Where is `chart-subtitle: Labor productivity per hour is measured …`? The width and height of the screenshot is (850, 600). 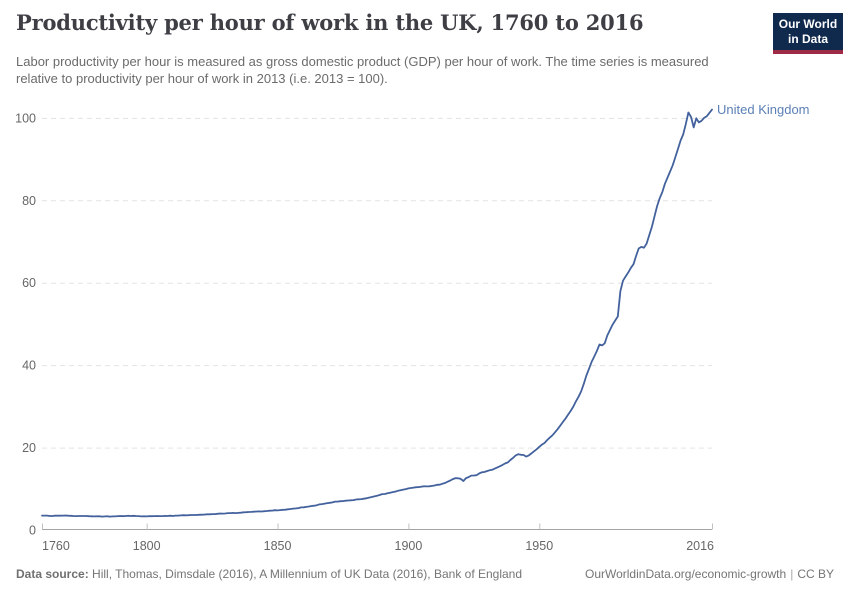 chart-subtitle: Labor productivity per hour is measured … is located at coordinates (362, 70).